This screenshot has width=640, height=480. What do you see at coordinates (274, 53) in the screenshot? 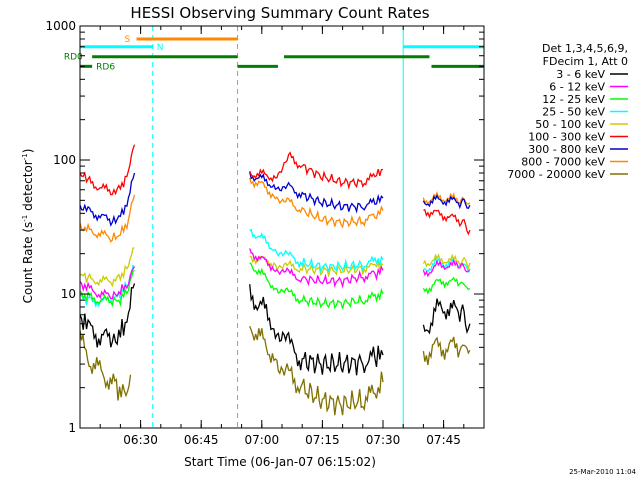
I see `flag-bars: S N RD0 RD6` at bounding box center [274, 53].